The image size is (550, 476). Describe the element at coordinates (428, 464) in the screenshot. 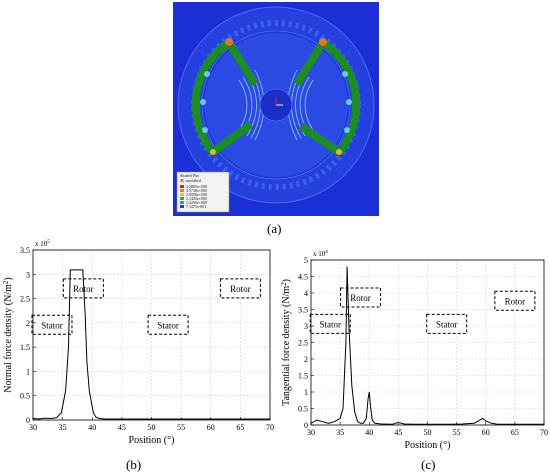

I see `panel-label-c: (c)` at that location.